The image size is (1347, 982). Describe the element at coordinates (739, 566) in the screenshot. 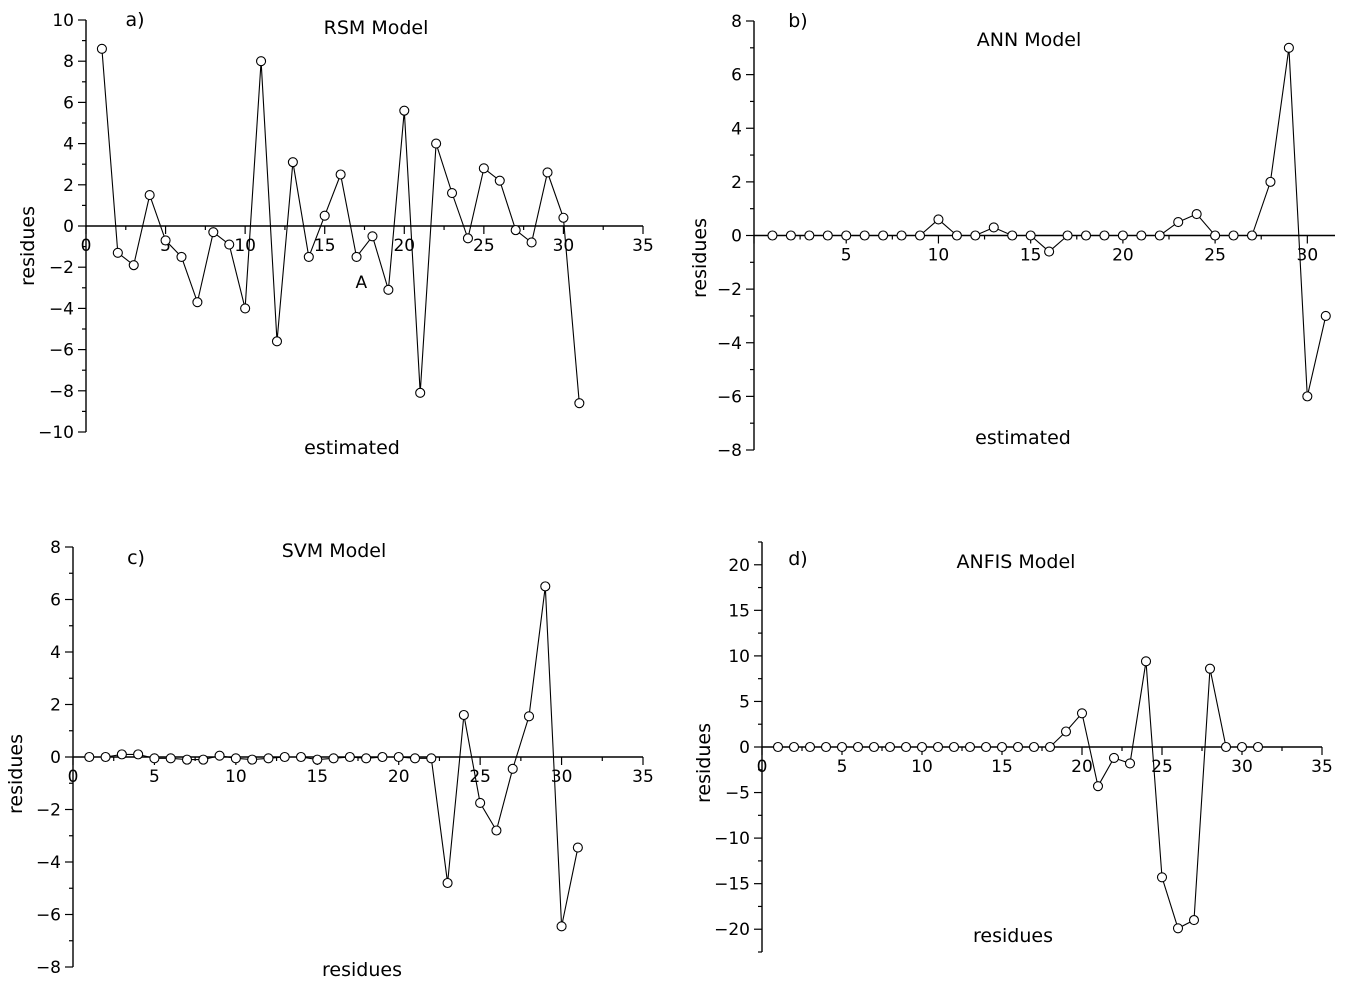

I see `y-tick-label: 20` at that location.